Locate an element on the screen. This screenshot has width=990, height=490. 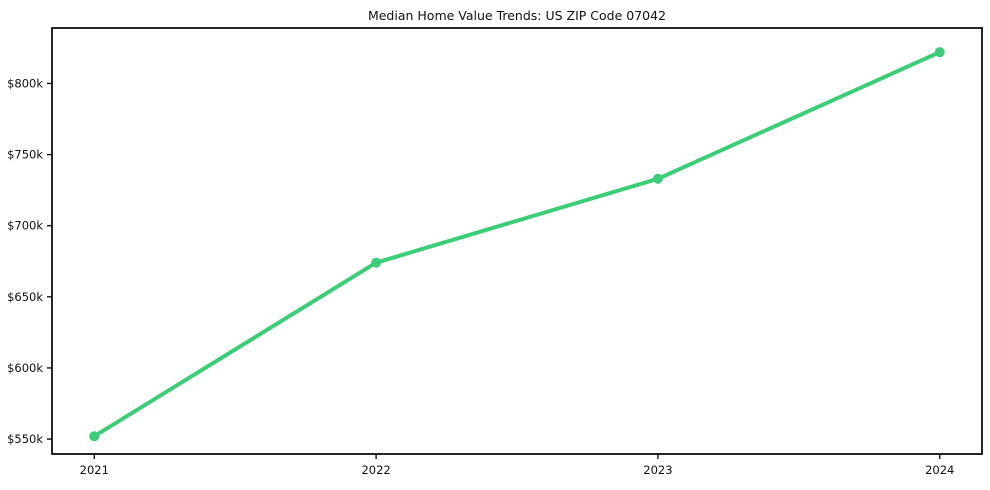
y-axis-tick-label: $600k is located at coordinates (25, 368).